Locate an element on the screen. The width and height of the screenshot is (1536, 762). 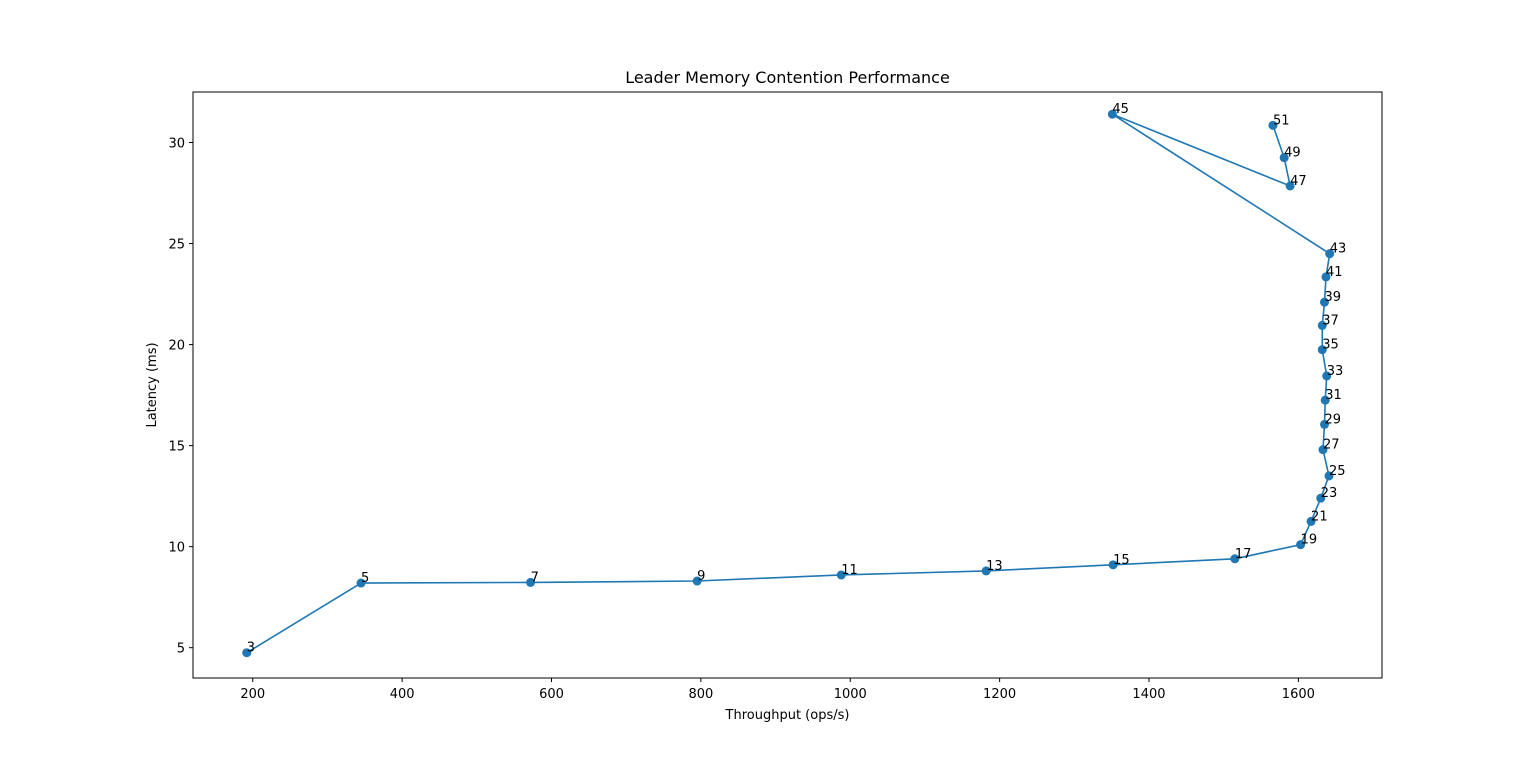
data-point-label: 47 is located at coordinates (1298, 181).